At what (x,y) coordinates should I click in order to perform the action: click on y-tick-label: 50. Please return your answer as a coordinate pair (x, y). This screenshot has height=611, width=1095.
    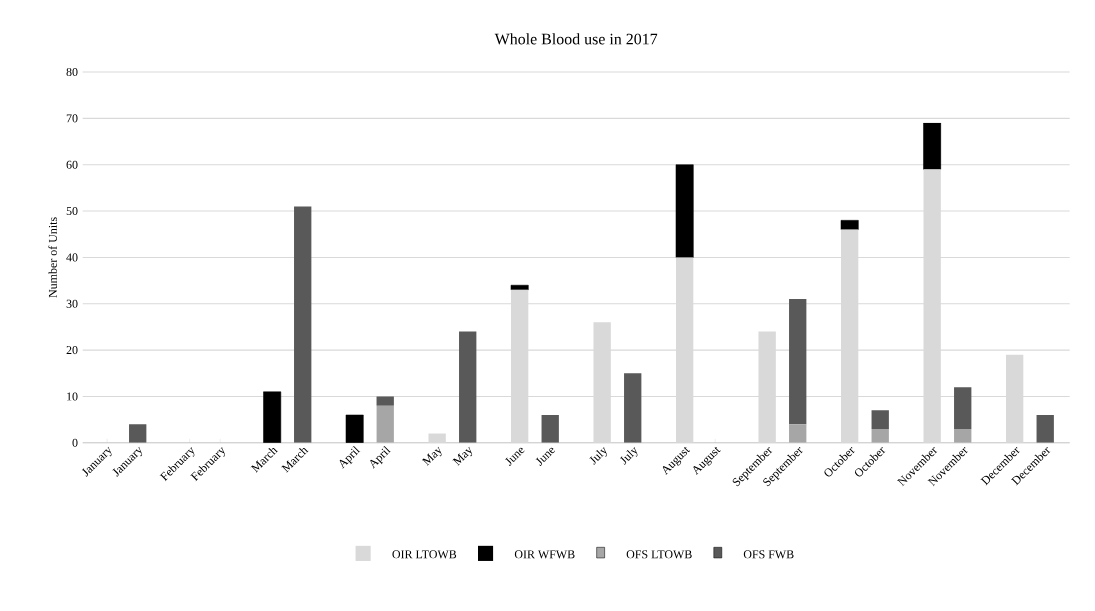
    Looking at the image, I should click on (72, 211).